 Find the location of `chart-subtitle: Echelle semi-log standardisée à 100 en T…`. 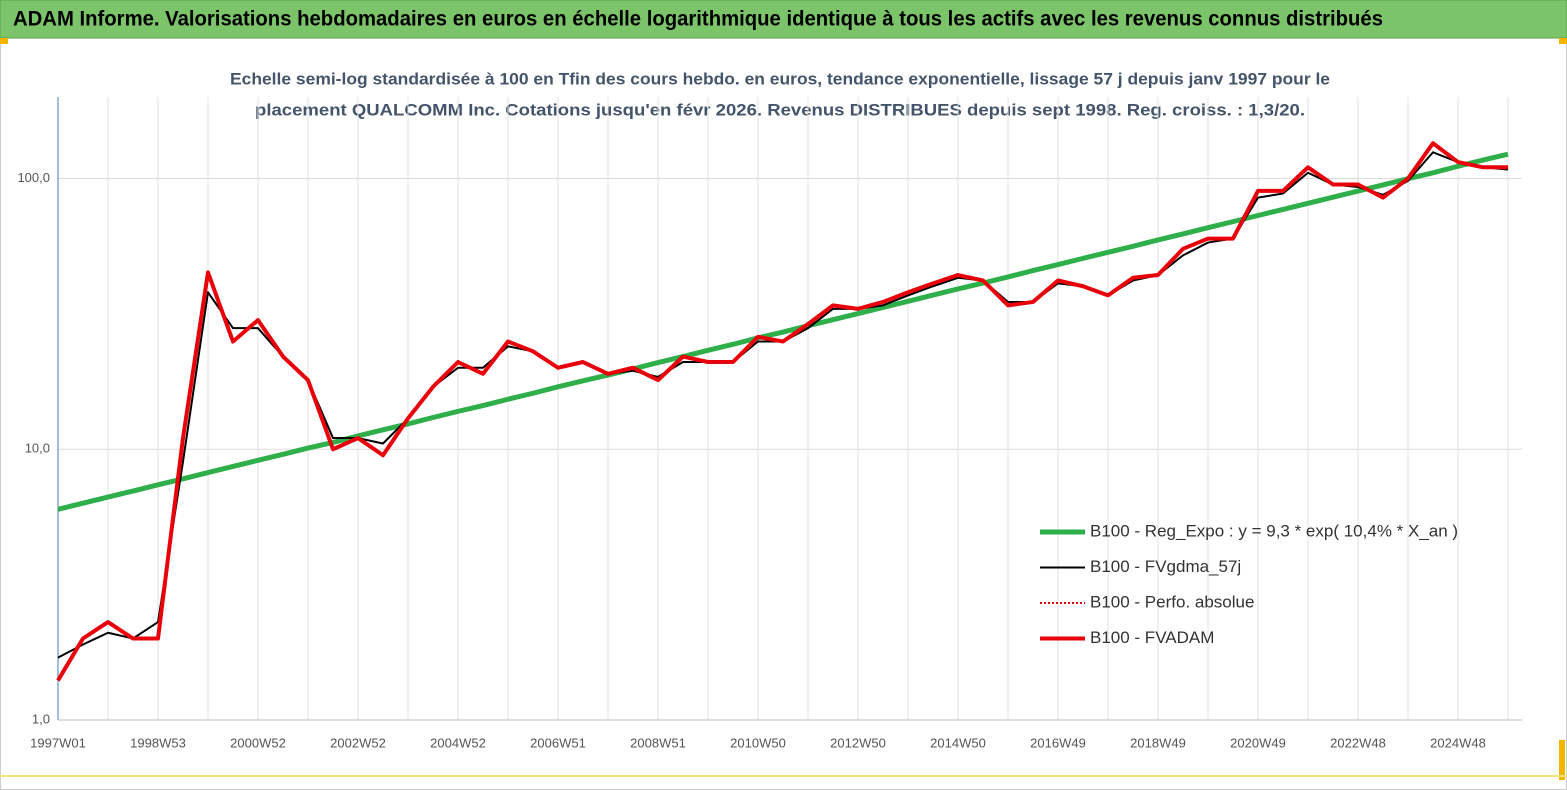

chart-subtitle: Echelle semi-log standardisée à 100 en T… is located at coordinates (780, 78).